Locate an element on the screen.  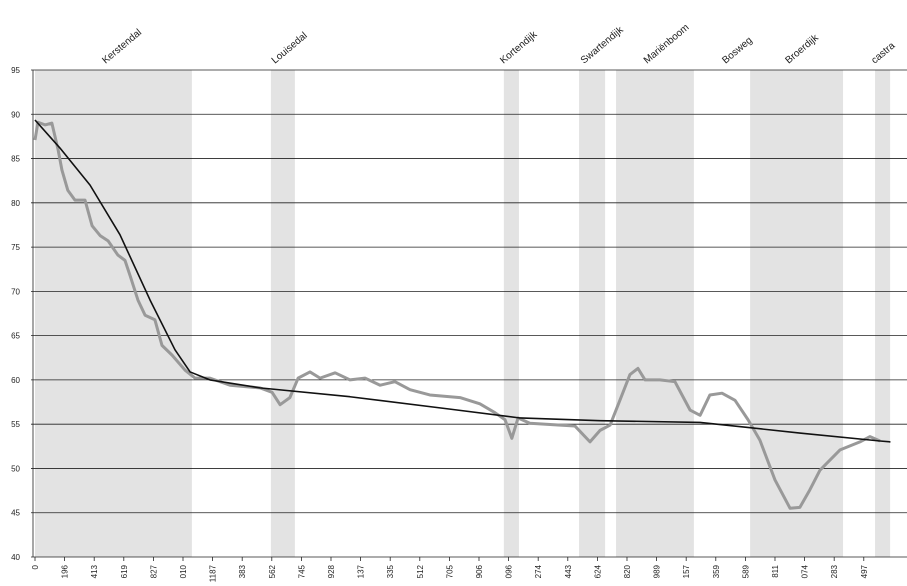
x-tick-label: 413 is located at coordinates (94, 571).